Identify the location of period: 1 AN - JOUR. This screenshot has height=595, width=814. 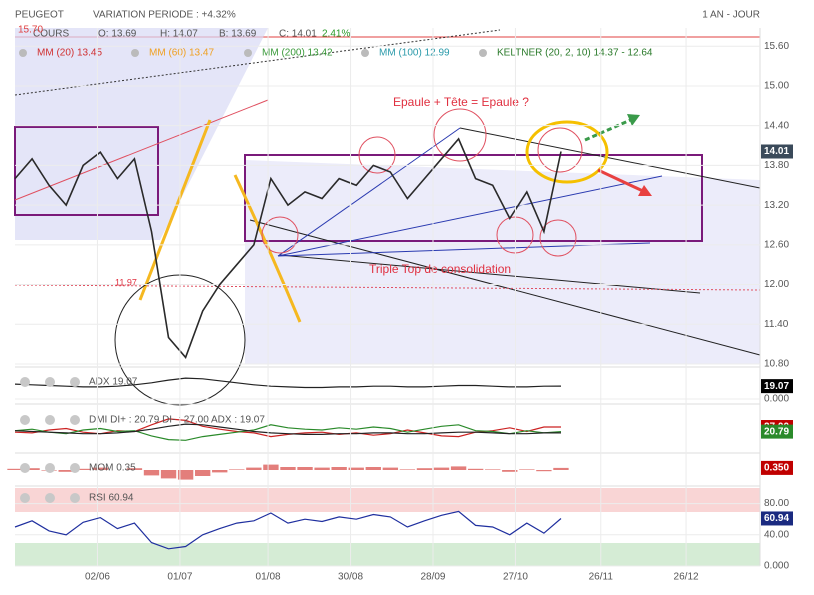
(731, 15).